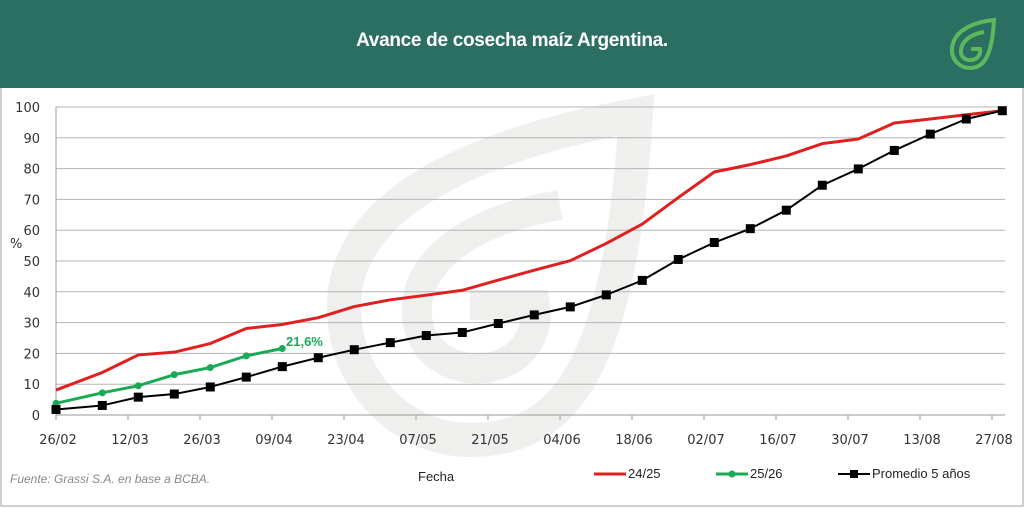 The width and height of the screenshot is (1024, 509). I want to click on y-axis-label: %, so click(16, 244).